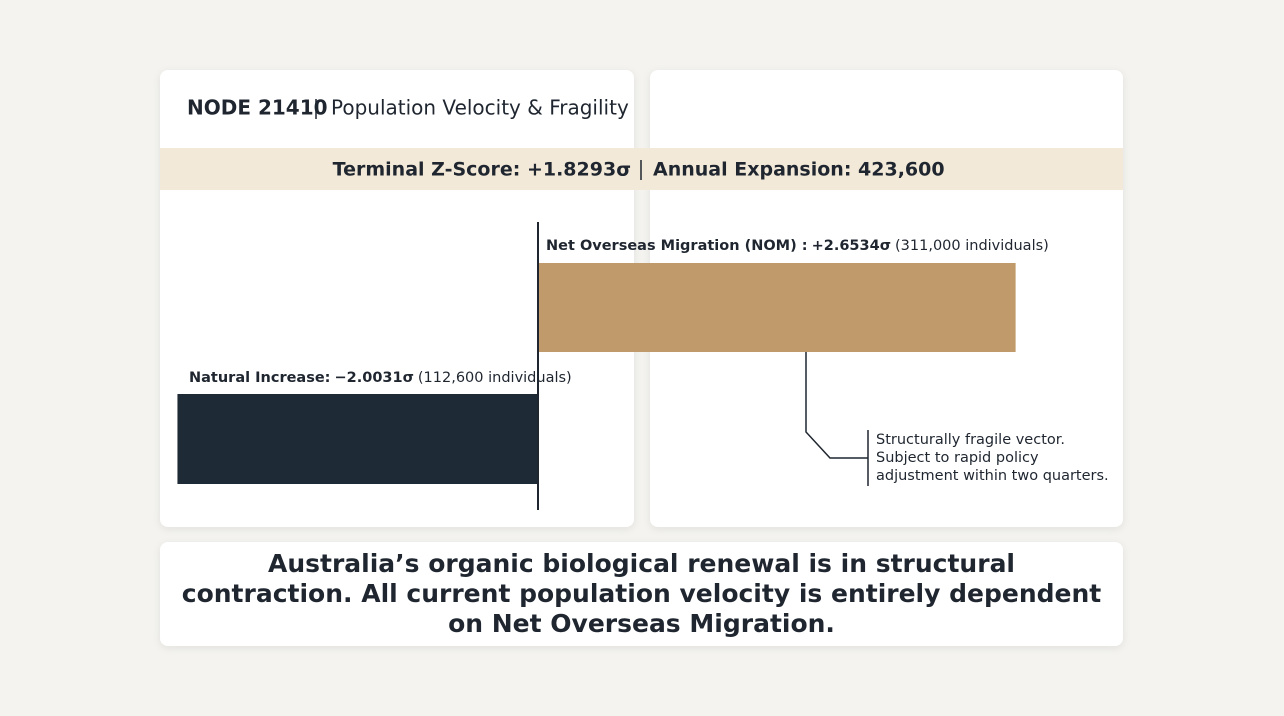 The height and width of the screenshot is (716, 1284). I want to click on annotation: Subject to rapid policy, so click(957, 458).